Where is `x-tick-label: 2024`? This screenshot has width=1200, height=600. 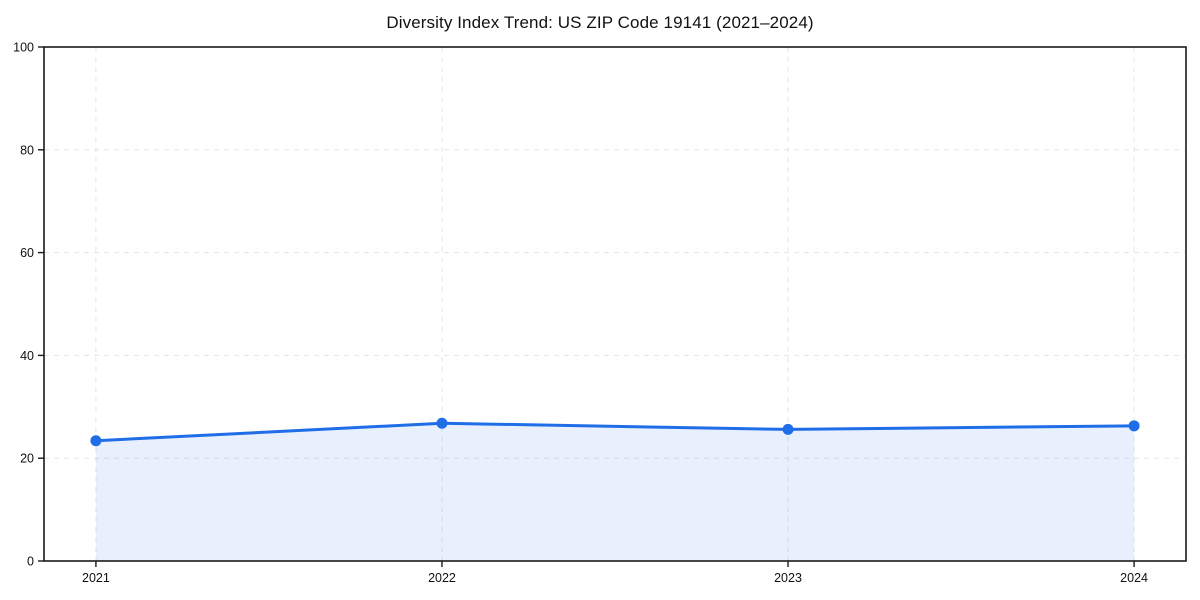 x-tick-label: 2024 is located at coordinates (1134, 578).